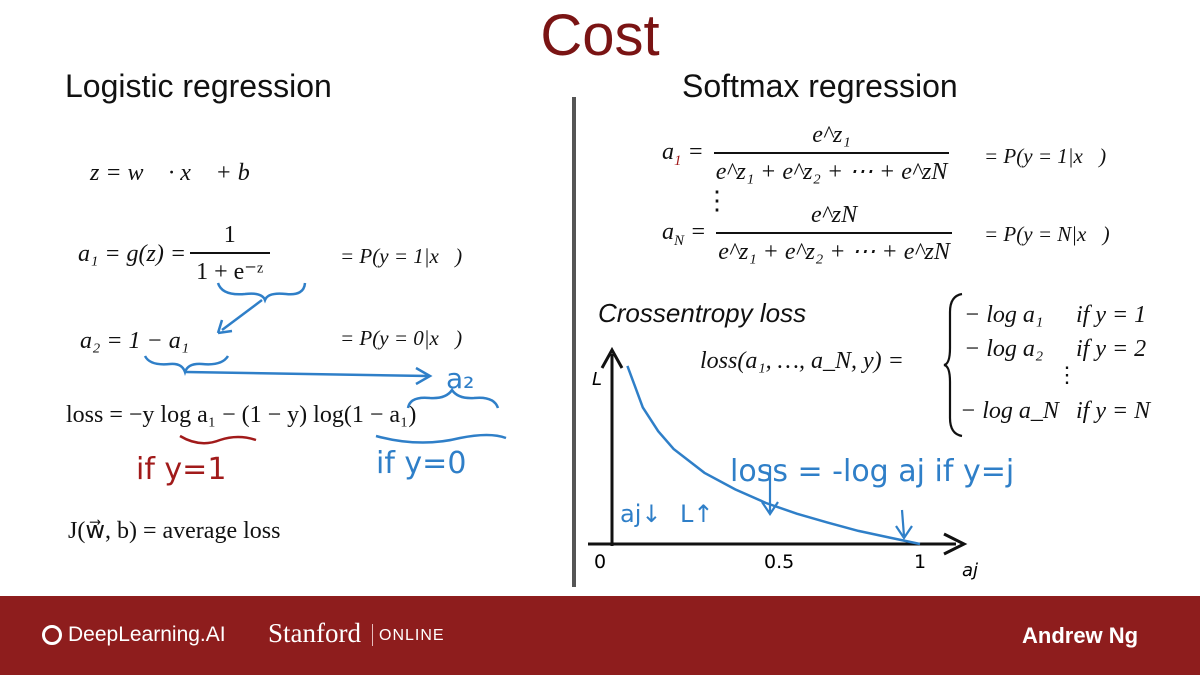  I want to click on case-2-expr: − log a₂, so click(1004, 349).